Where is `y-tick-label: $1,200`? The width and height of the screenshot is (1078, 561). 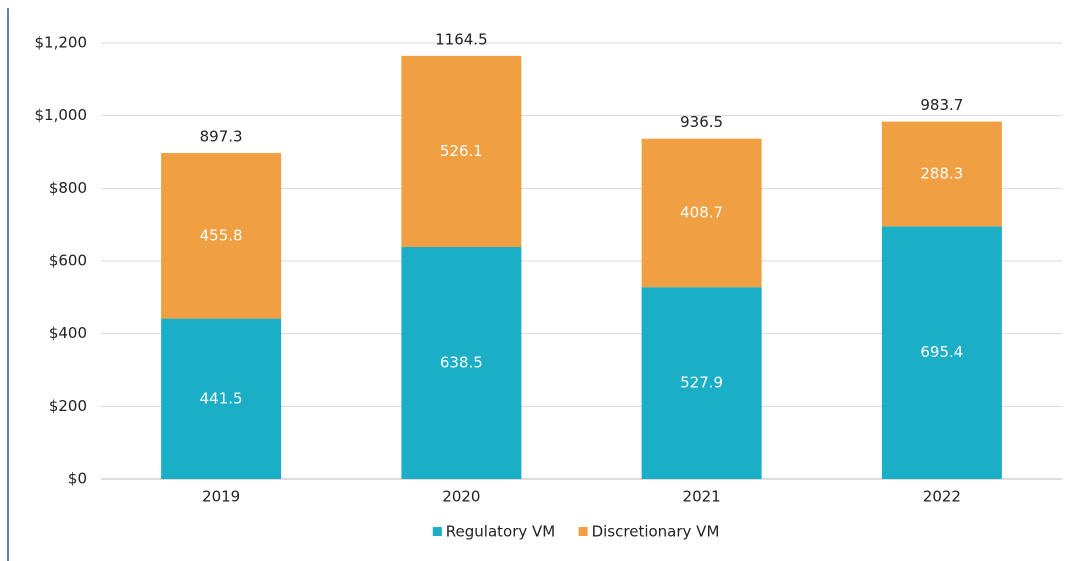 y-tick-label: $1,200 is located at coordinates (61, 43).